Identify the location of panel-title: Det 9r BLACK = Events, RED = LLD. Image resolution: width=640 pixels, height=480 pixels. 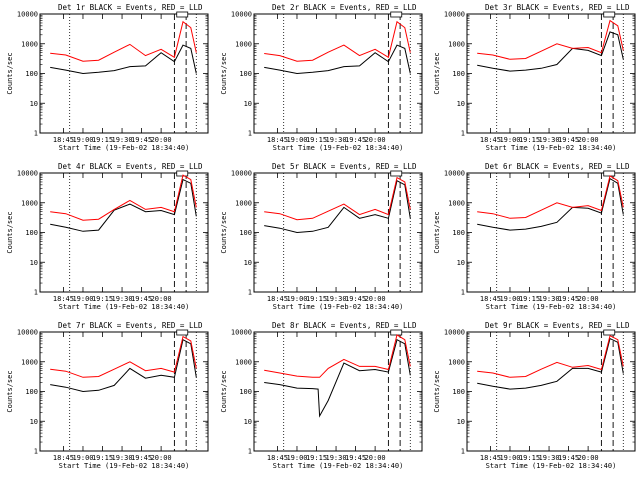
(557, 325).